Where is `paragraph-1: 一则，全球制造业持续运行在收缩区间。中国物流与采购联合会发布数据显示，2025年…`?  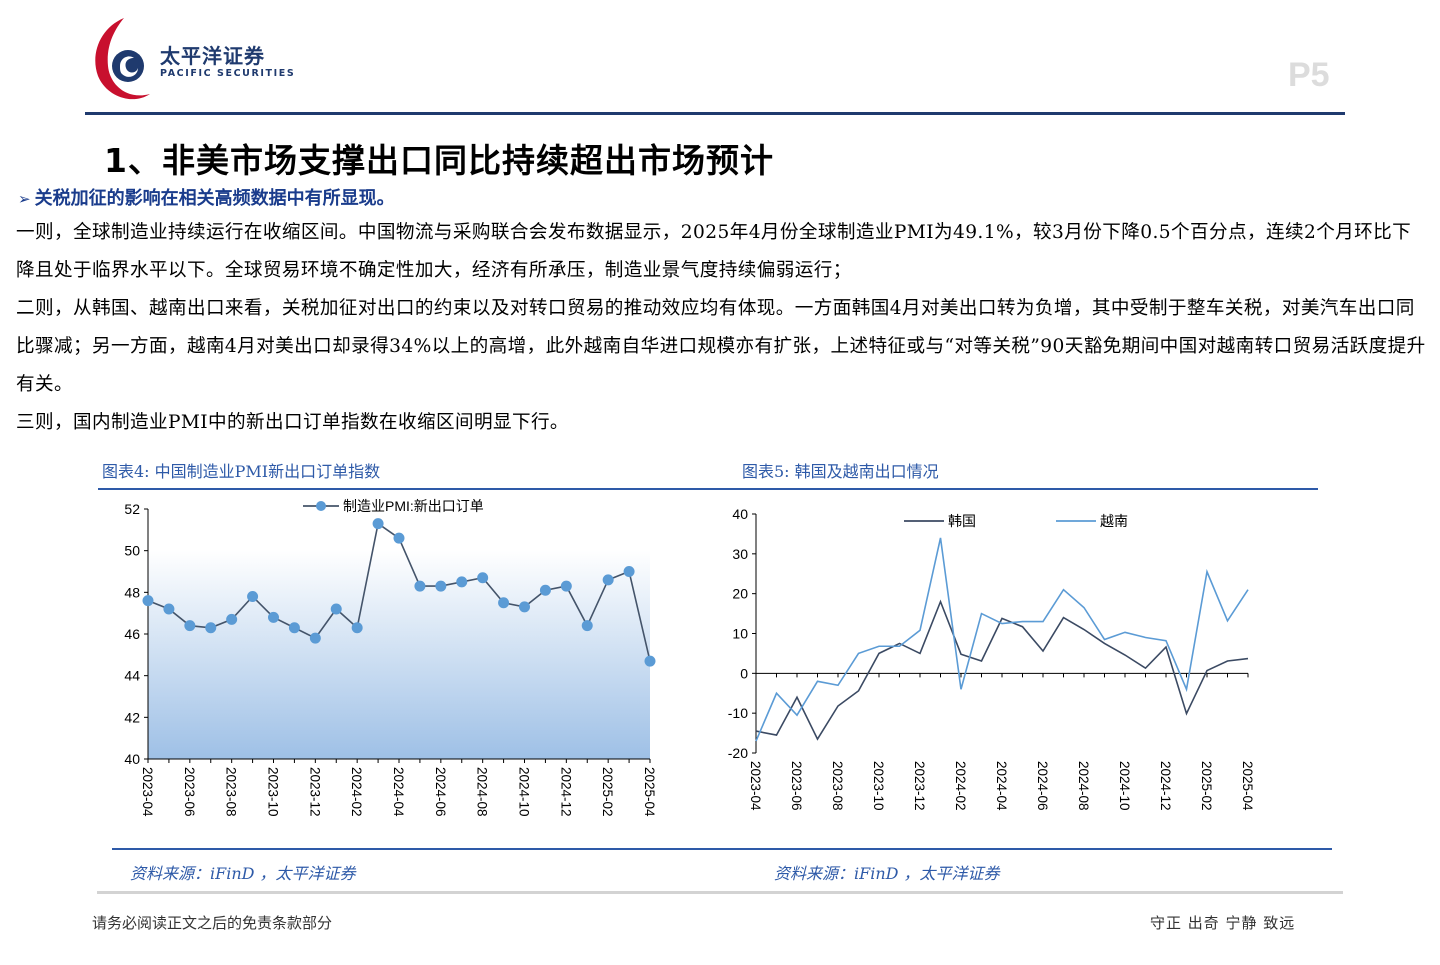 paragraph-1: 一则，全球制造业持续运行在收缩区间。中国物流与采购联合会发布数据显示，2025年… is located at coordinates (714, 251).